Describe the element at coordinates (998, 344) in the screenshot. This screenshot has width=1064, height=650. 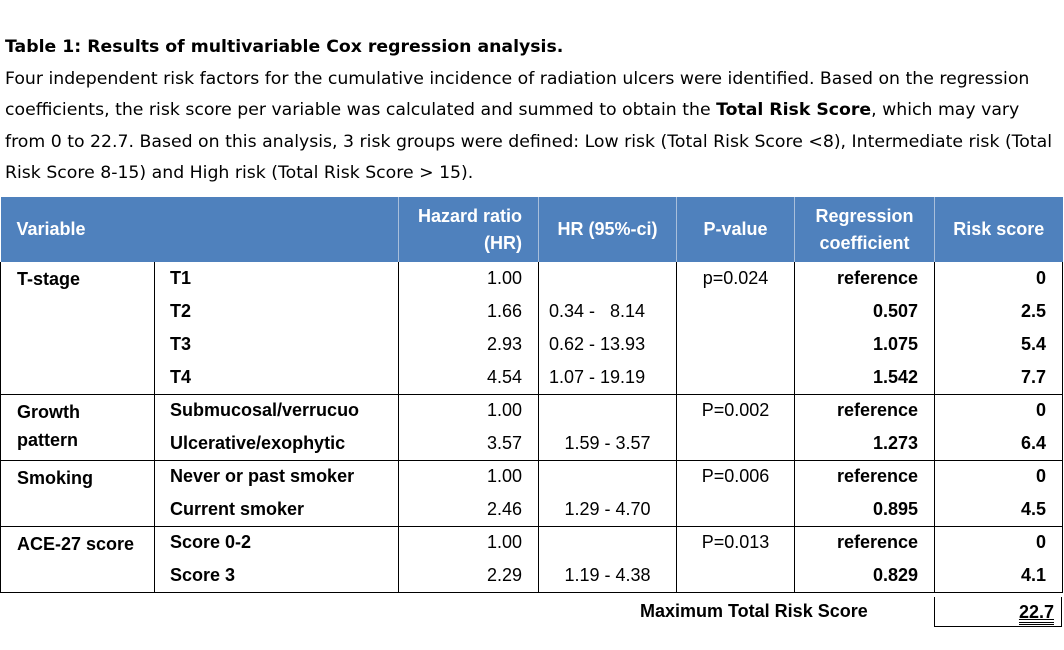
I see `risk-score-cell: 5.4` at that location.